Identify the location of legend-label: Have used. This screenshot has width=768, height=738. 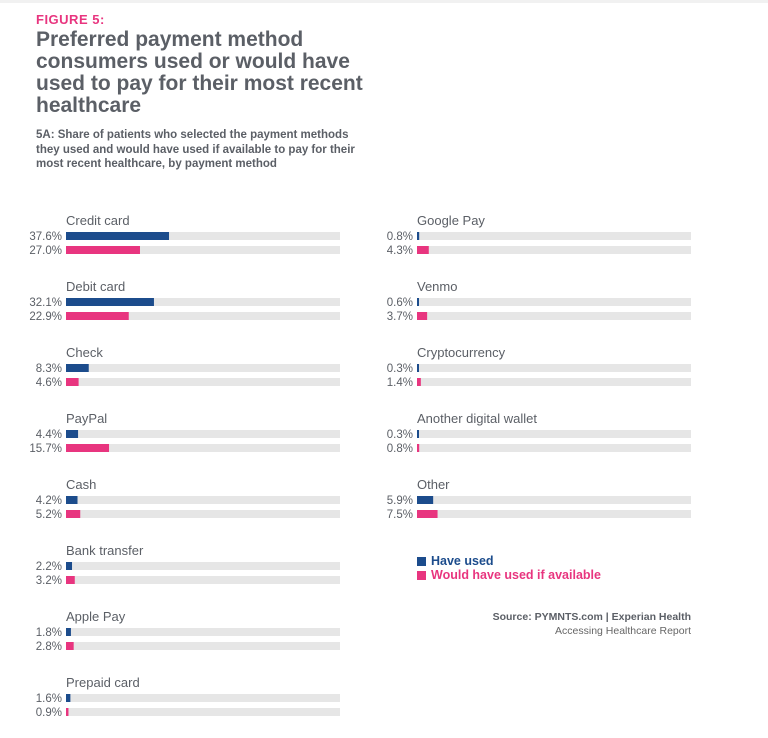
(462, 561).